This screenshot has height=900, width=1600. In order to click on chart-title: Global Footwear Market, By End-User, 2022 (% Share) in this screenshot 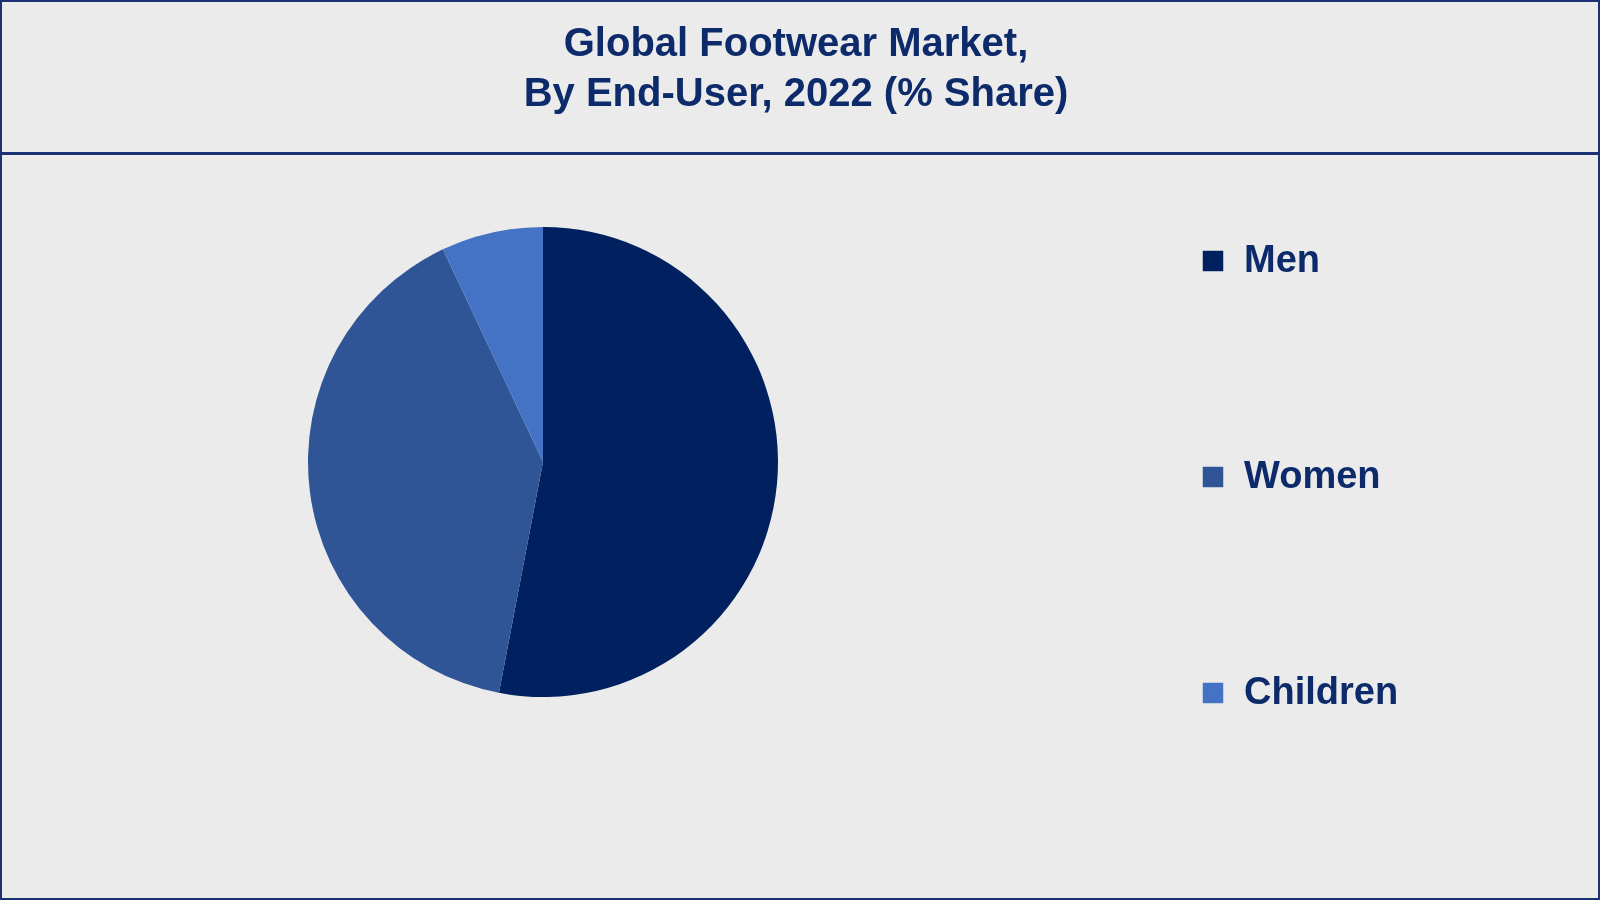, I will do `click(796, 67)`.